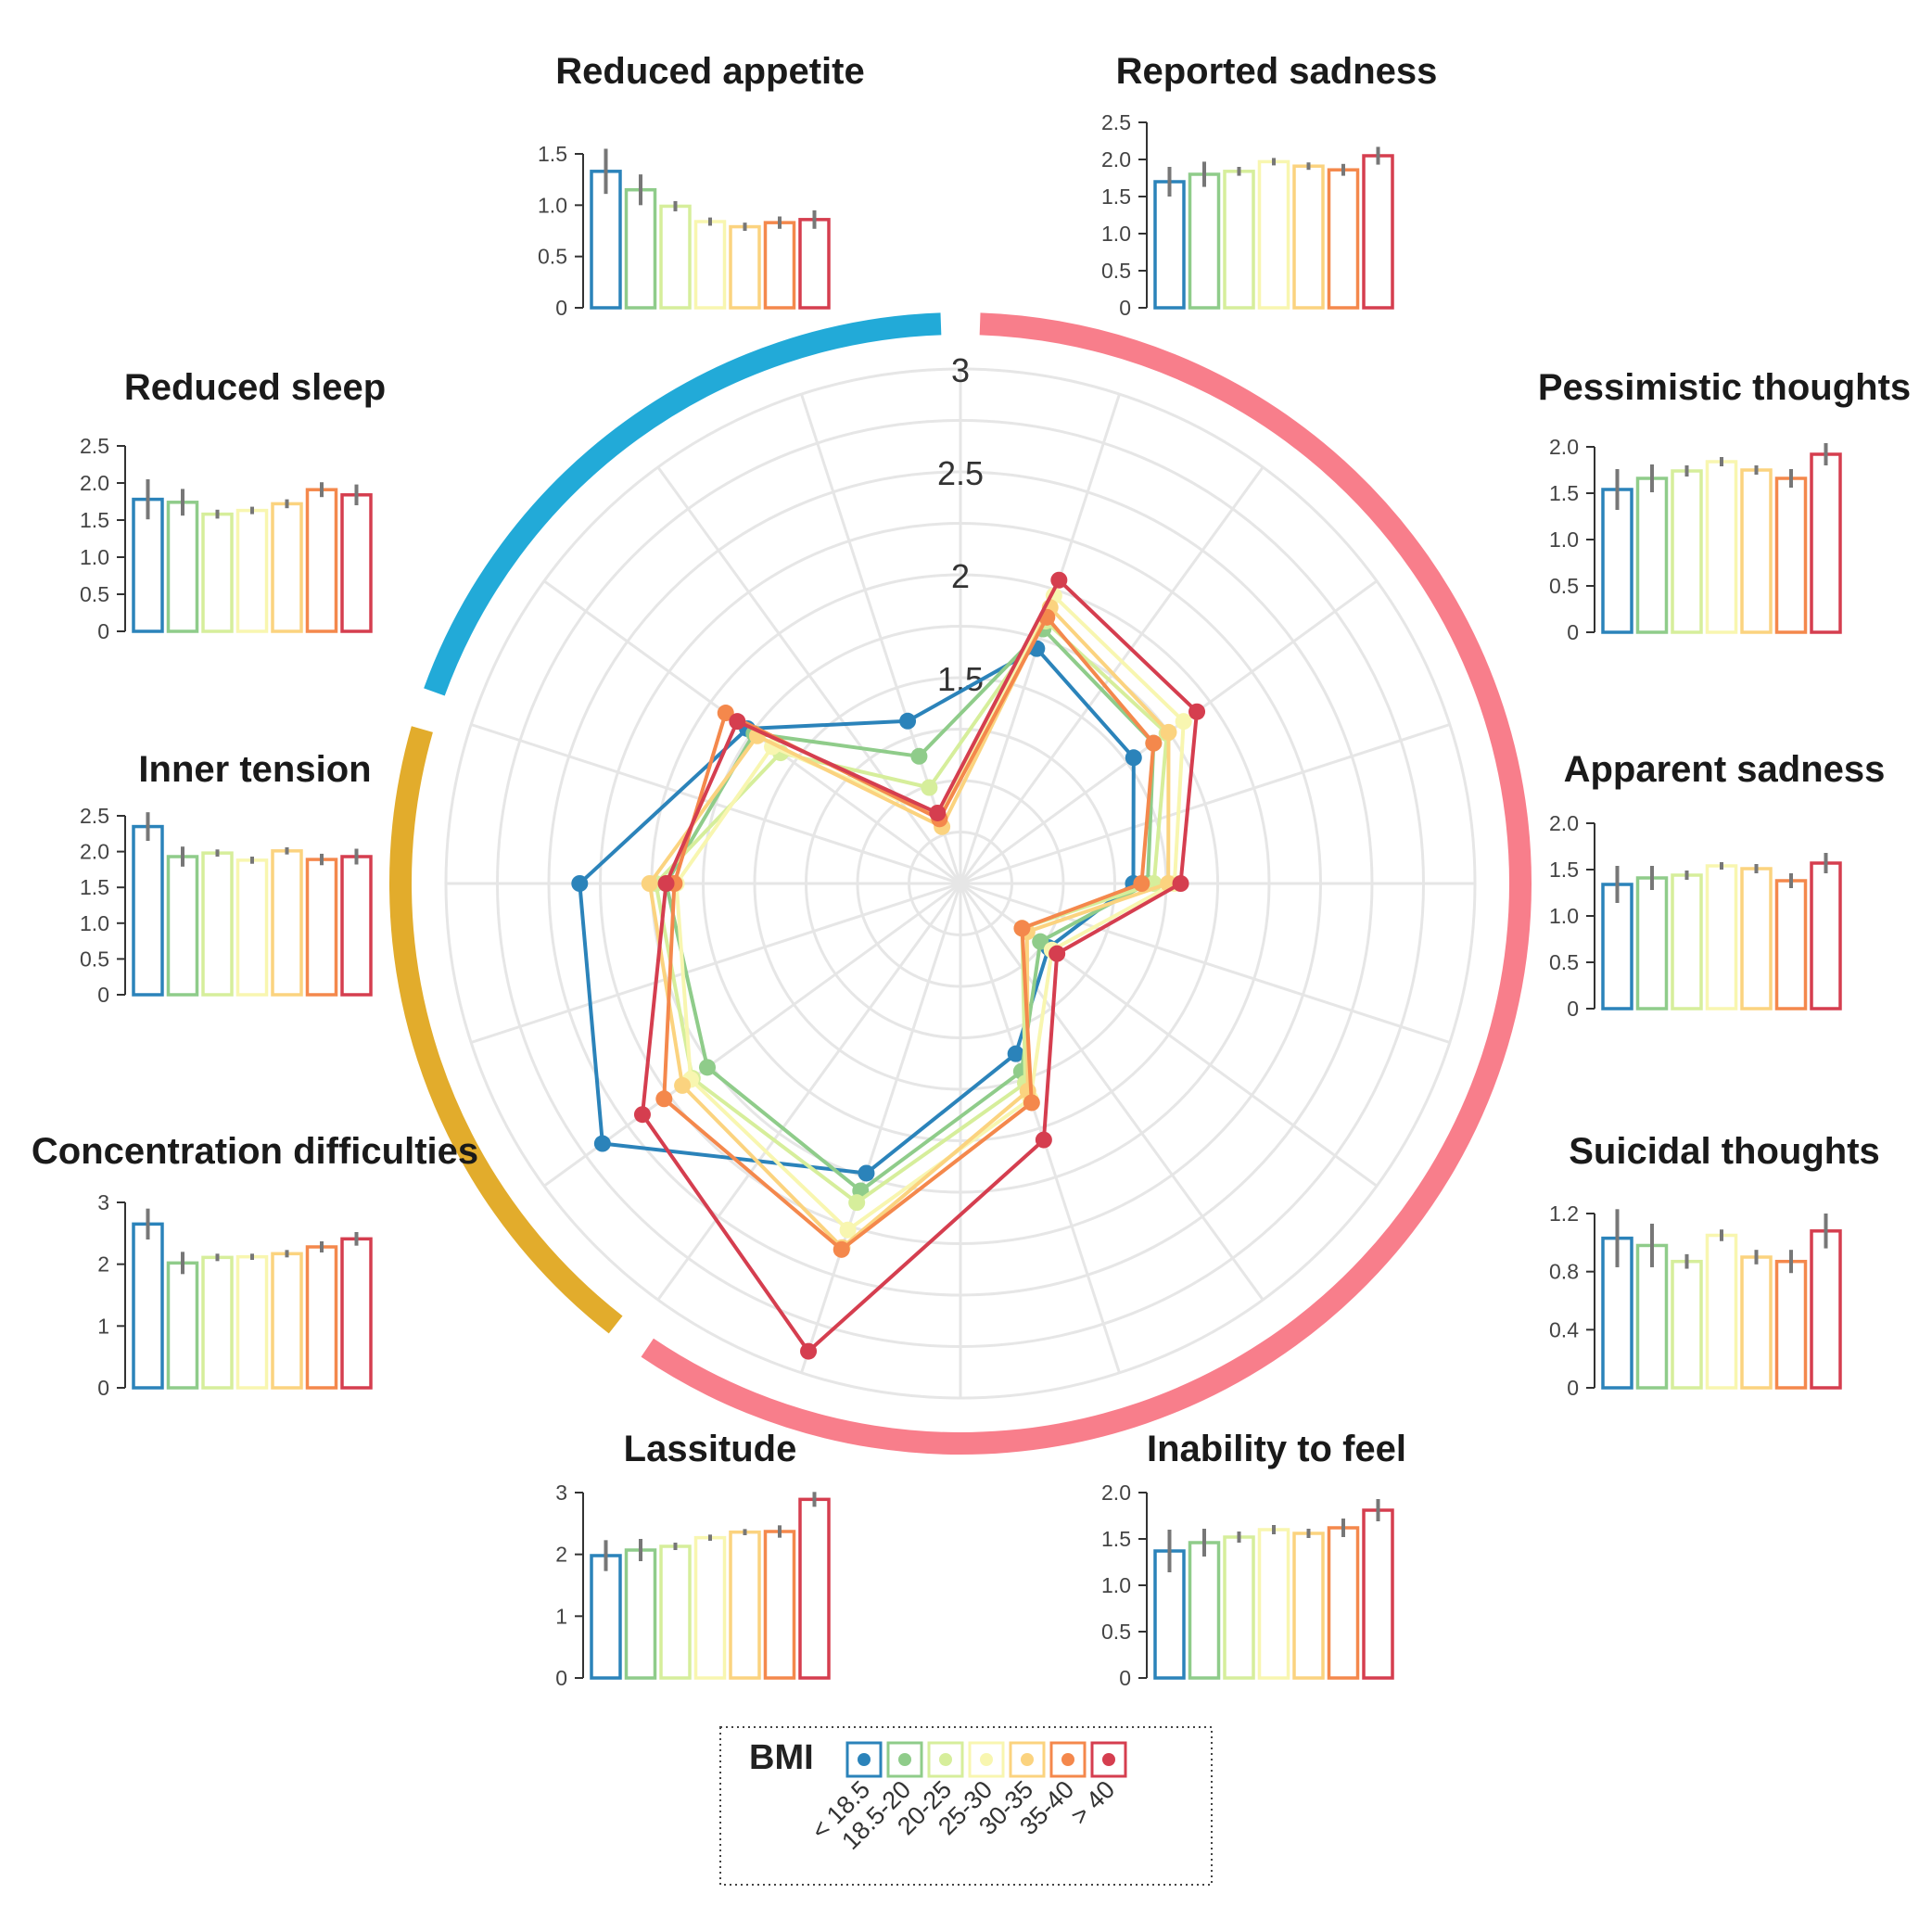 This screenshot has width=1932, height=1932. I want to click on bar-panel-reduced-appetite: Reduced appetite 0 0.5 1.0 1.5, so click(701, 185).